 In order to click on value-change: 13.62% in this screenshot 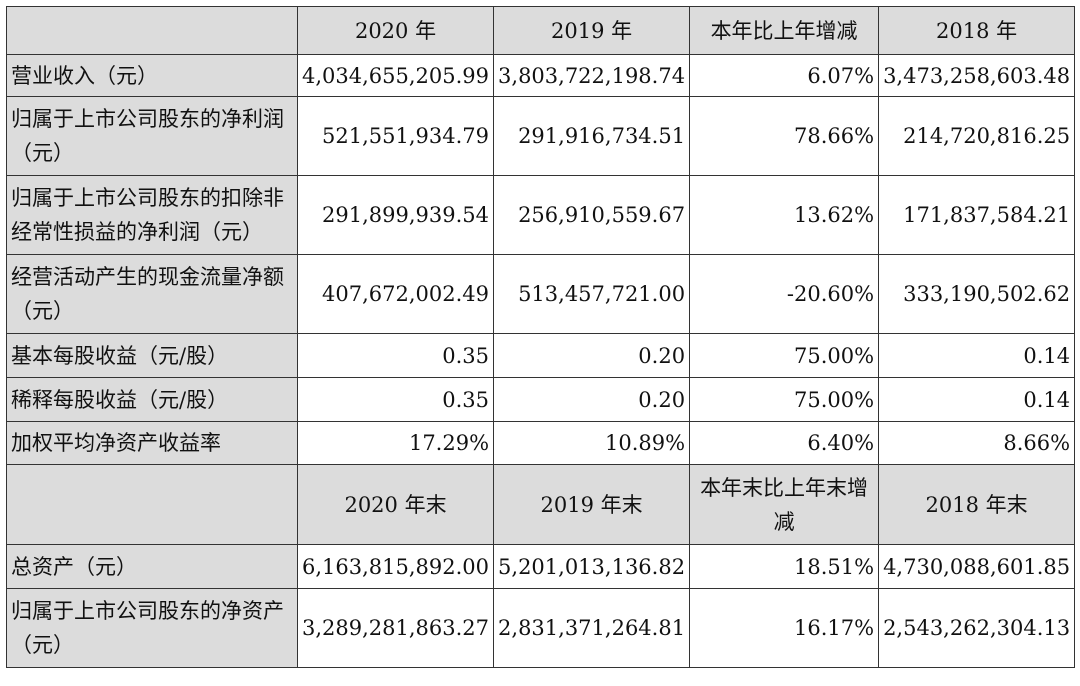, I will do `click(784, 215)`.